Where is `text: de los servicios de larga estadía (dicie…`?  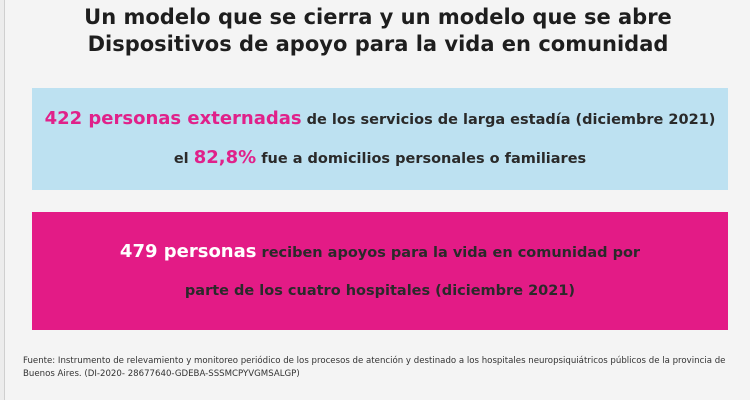 text: de los servicios de larga estadía (dicie… is located at coordinates (508, 120).